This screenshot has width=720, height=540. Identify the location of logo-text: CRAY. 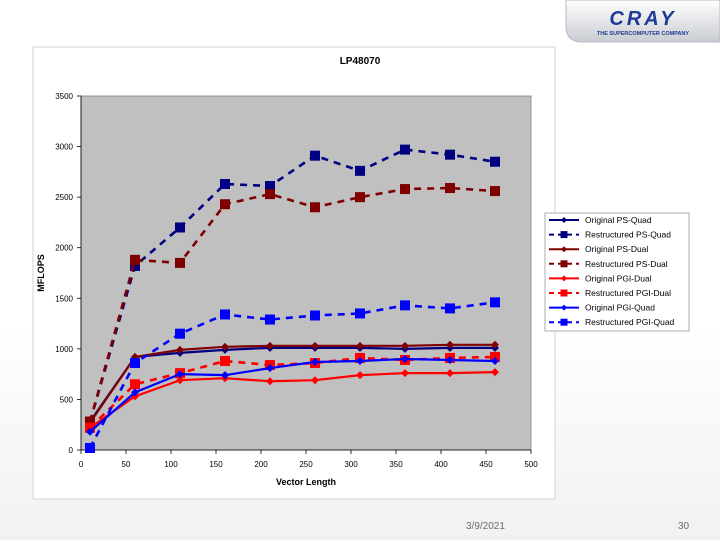
(642, 19).